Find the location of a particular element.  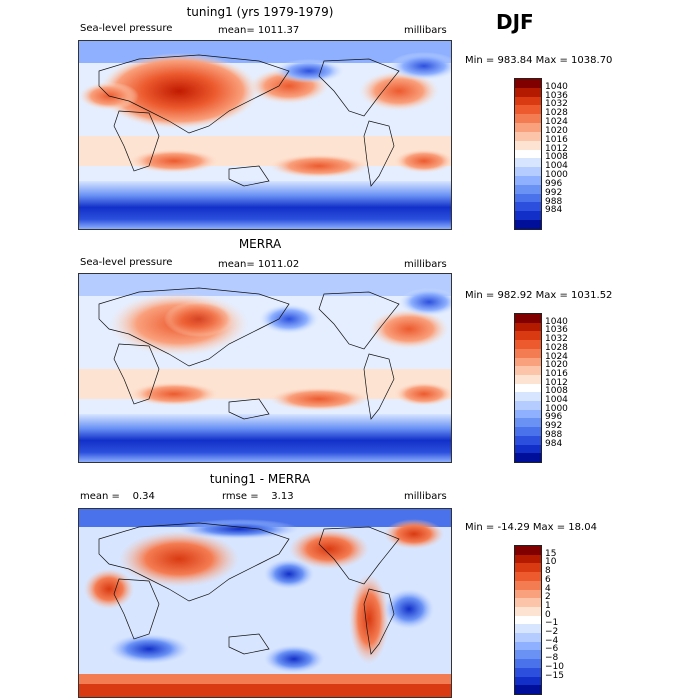

panel-2-colorbar-tick-label: 1004 is located at coordinates (556, 400).